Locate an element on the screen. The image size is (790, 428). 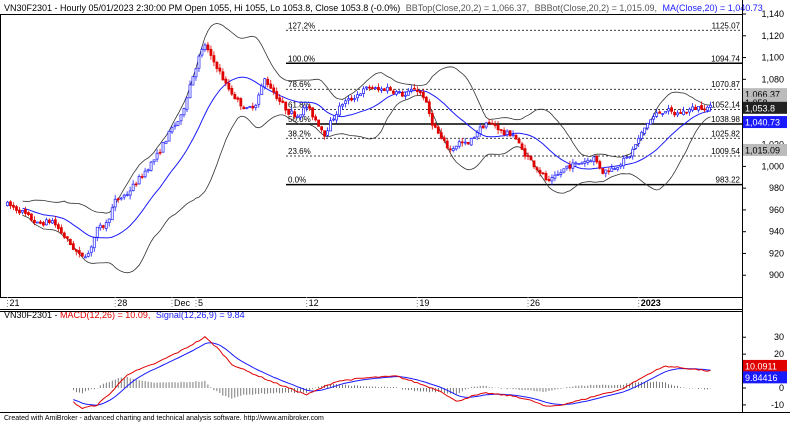
date-axis-label: 5 is located at coordinates (200, 303).